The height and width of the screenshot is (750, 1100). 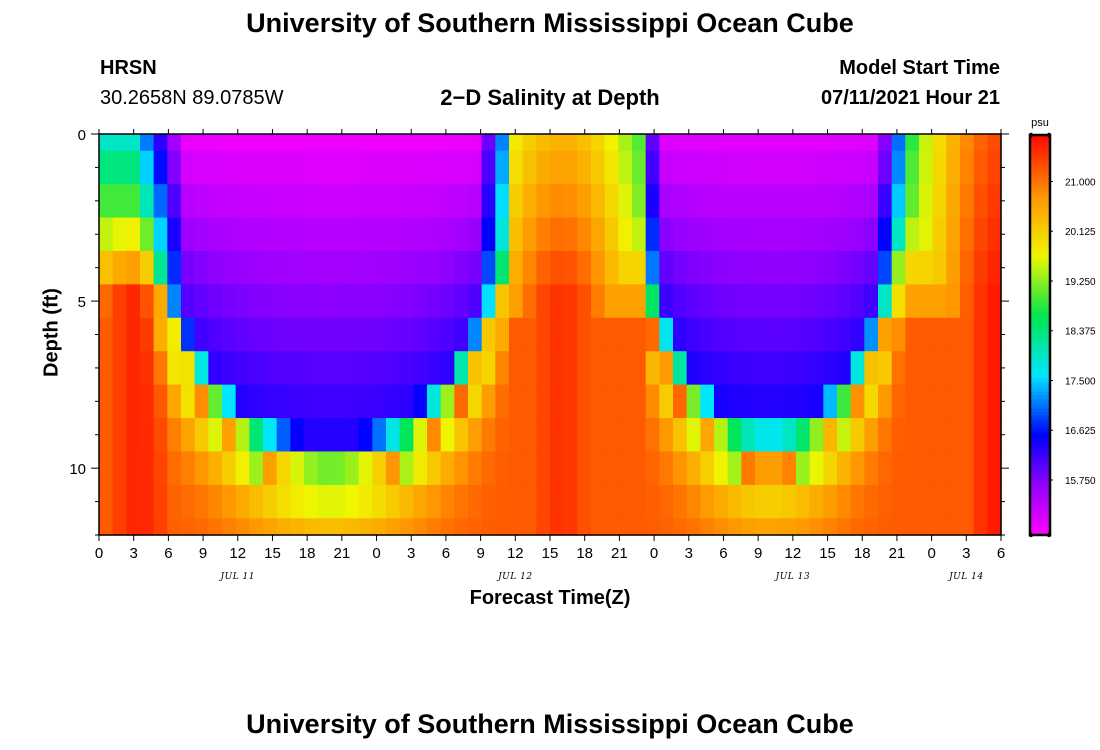 I want to click on x-tick-label: 18, so click(x=862, y=553).